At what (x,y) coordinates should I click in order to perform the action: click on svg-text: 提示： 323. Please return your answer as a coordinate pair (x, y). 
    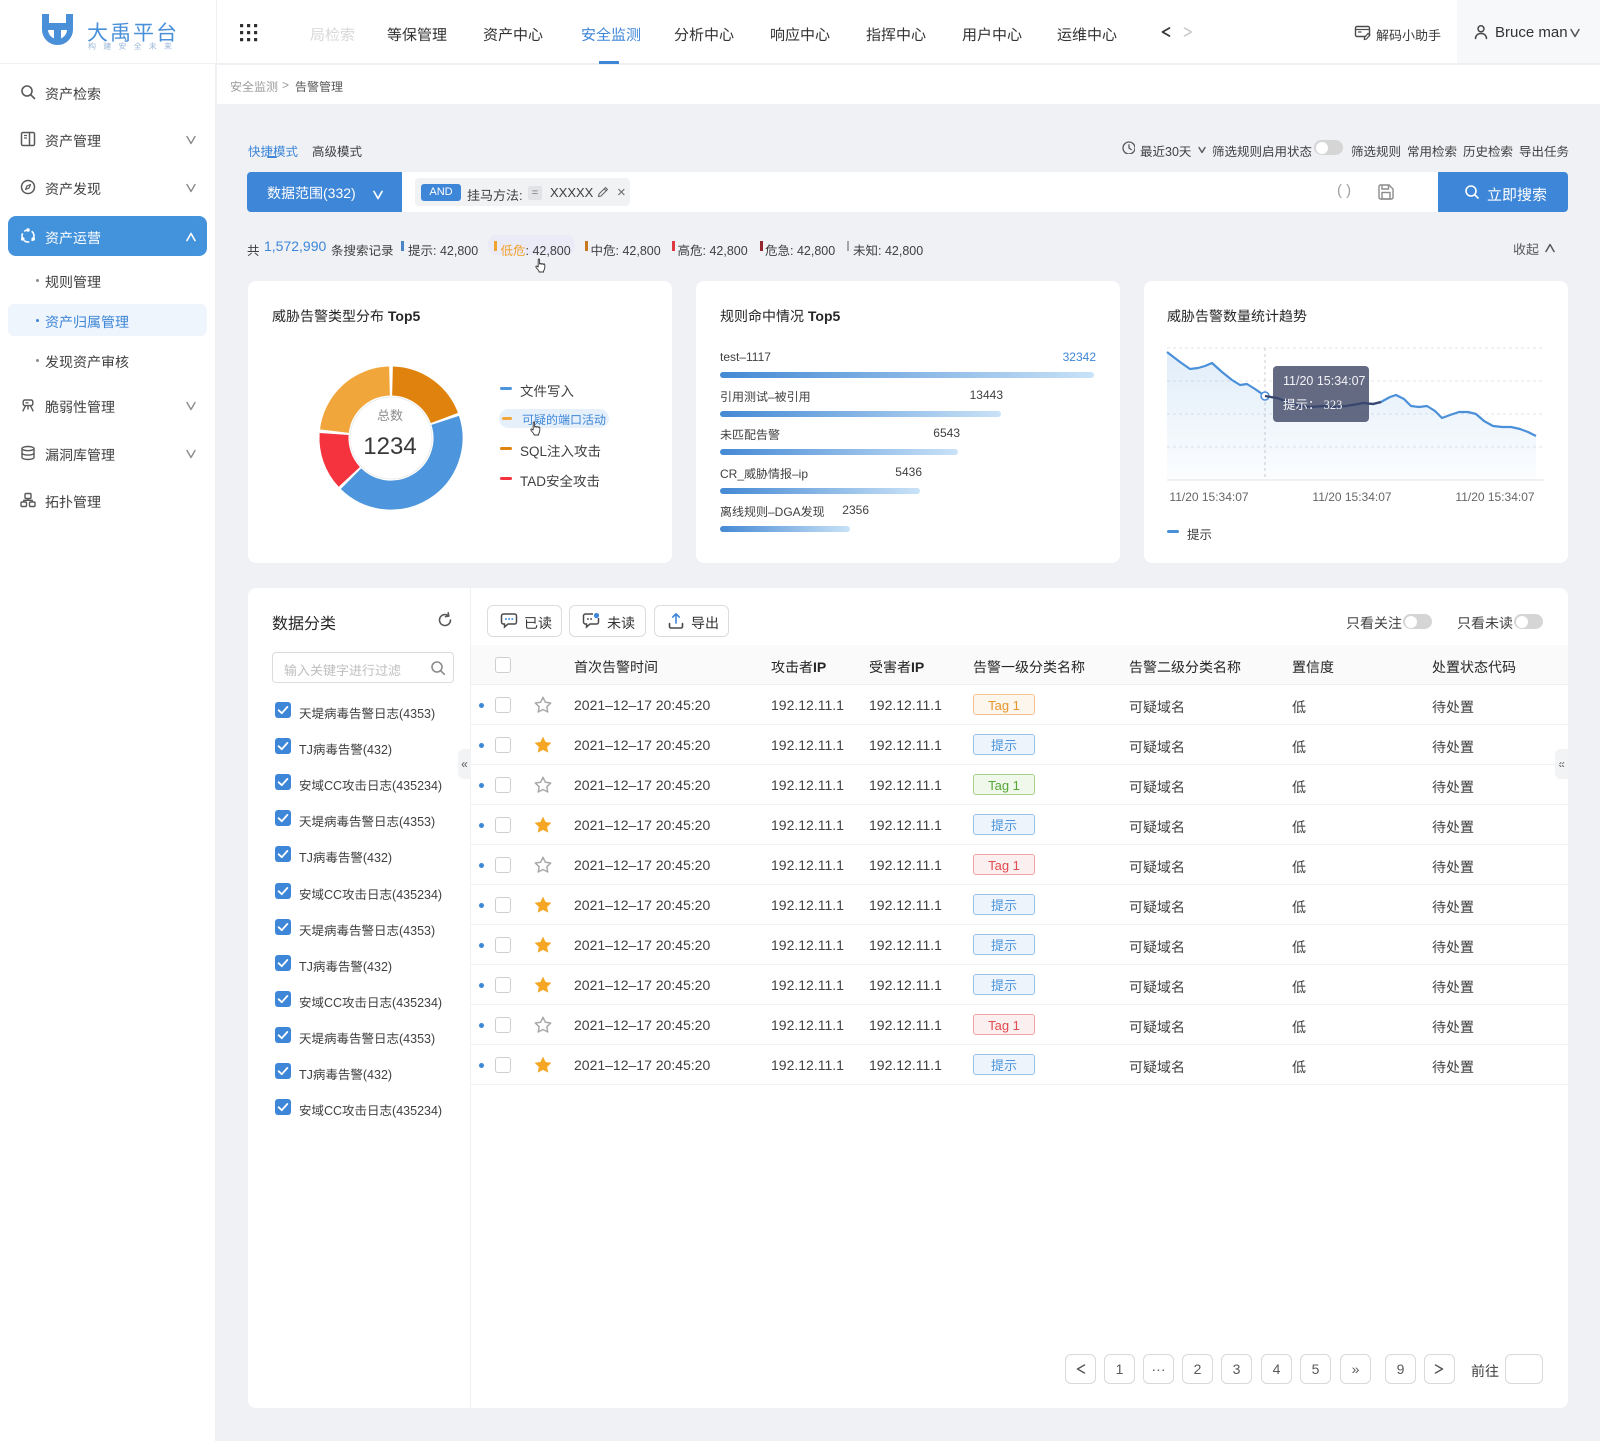
    Looking at the image, I should click on (1312, 403).